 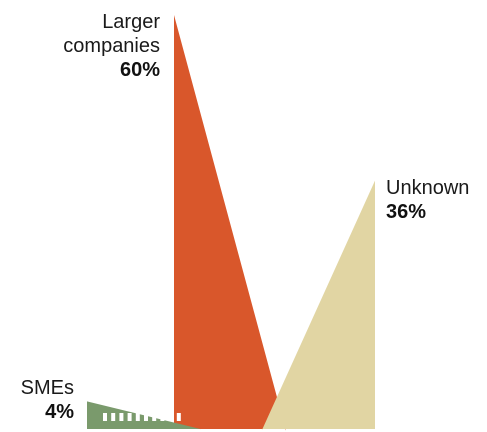 I want to click on unknown-value-label: 36%, so click(x=406, y=212).